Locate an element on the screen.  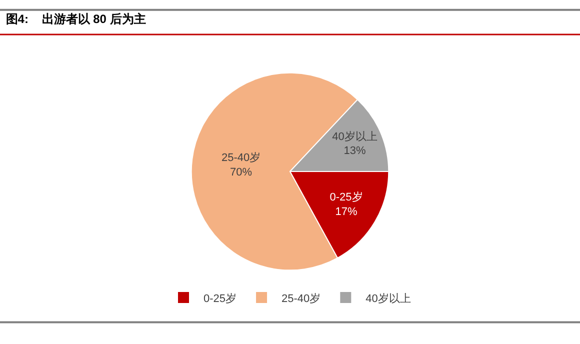
slice-label: 25-40岁 is located at coordinates (241, 158).